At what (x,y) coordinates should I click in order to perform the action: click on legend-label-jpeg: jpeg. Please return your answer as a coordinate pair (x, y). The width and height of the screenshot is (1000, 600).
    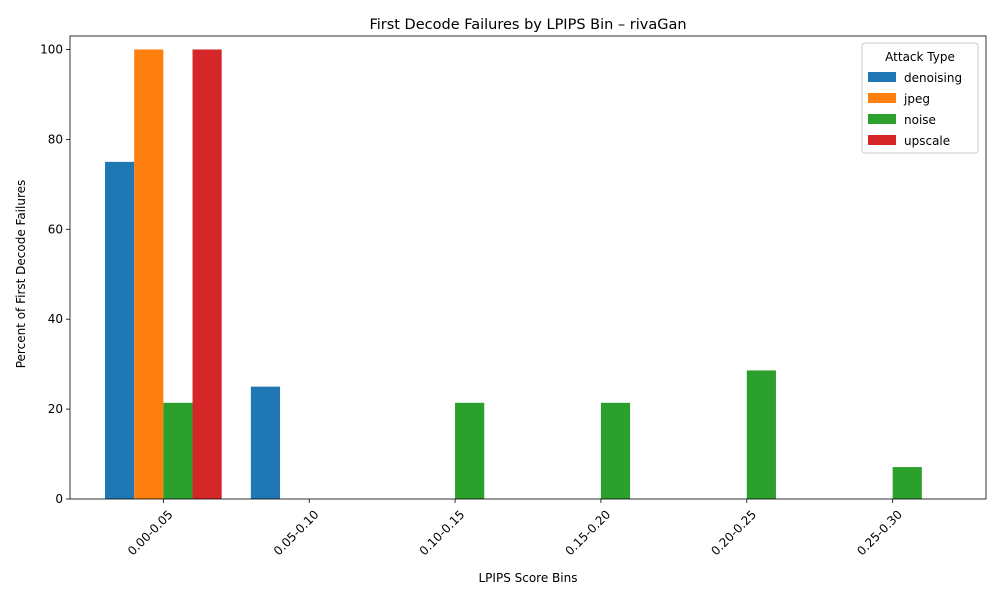
    Looking at the image, I should click on (916, 99).